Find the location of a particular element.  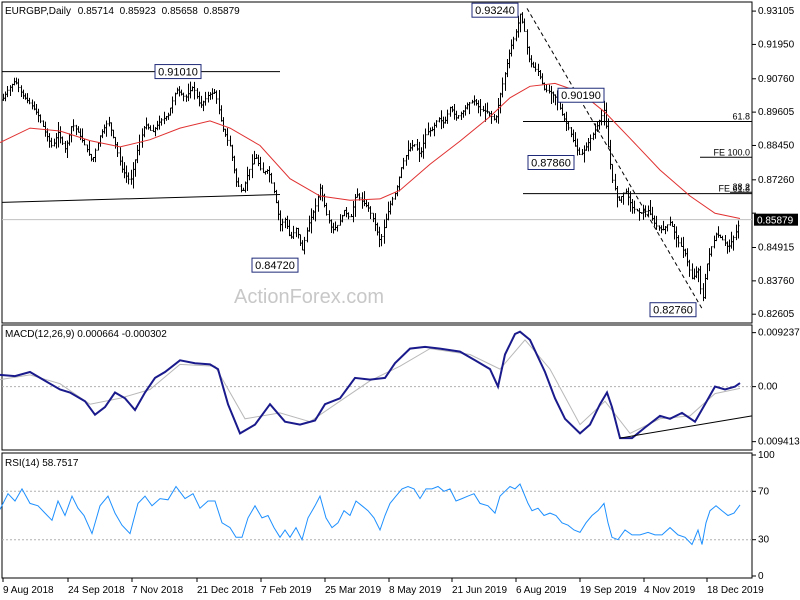

x-axis-tick-label: 21 Jun 2019 is located at coordinates (479, 590).